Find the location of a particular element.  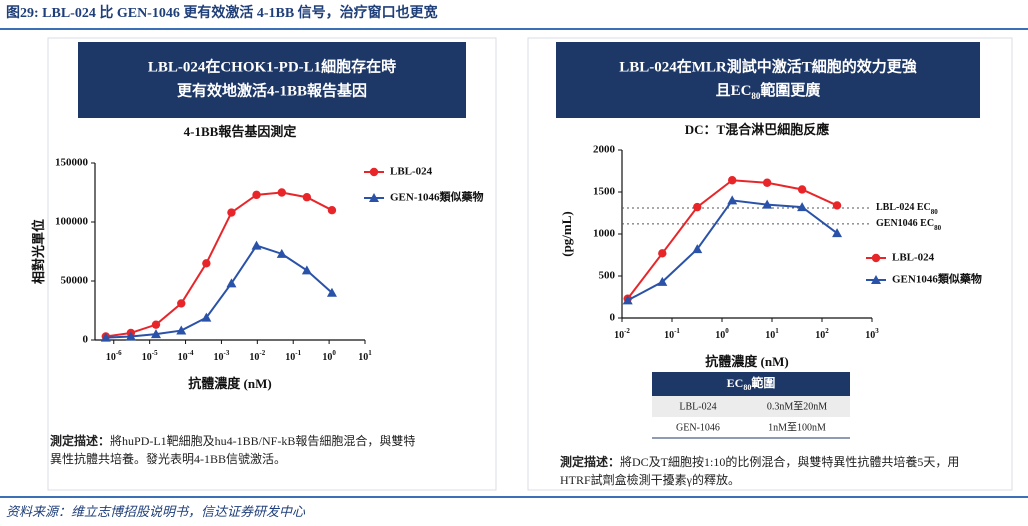

x-tick-label: 10¹ is located at coordinates (365, 356).